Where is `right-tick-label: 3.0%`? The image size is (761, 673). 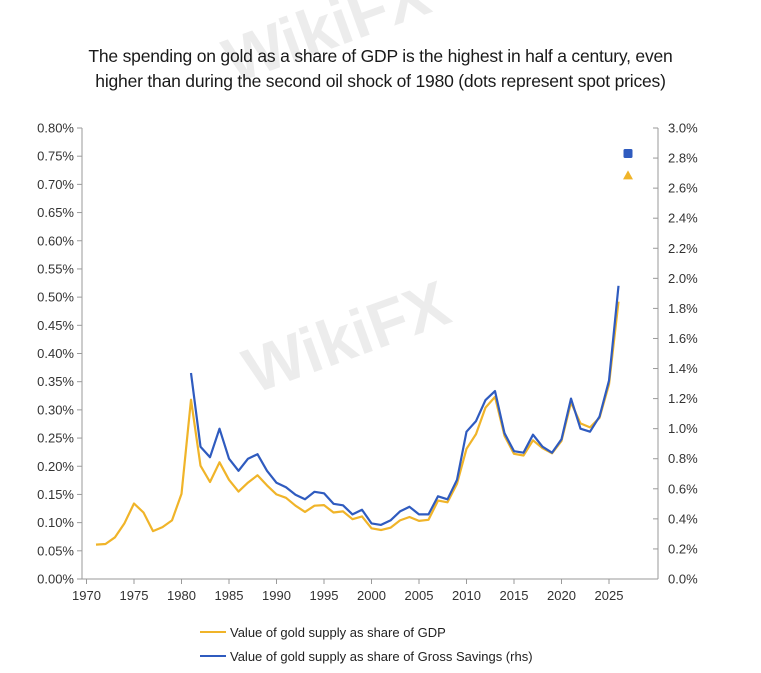
right-tick-label: 3.0% is located at coordinates (683, 128).